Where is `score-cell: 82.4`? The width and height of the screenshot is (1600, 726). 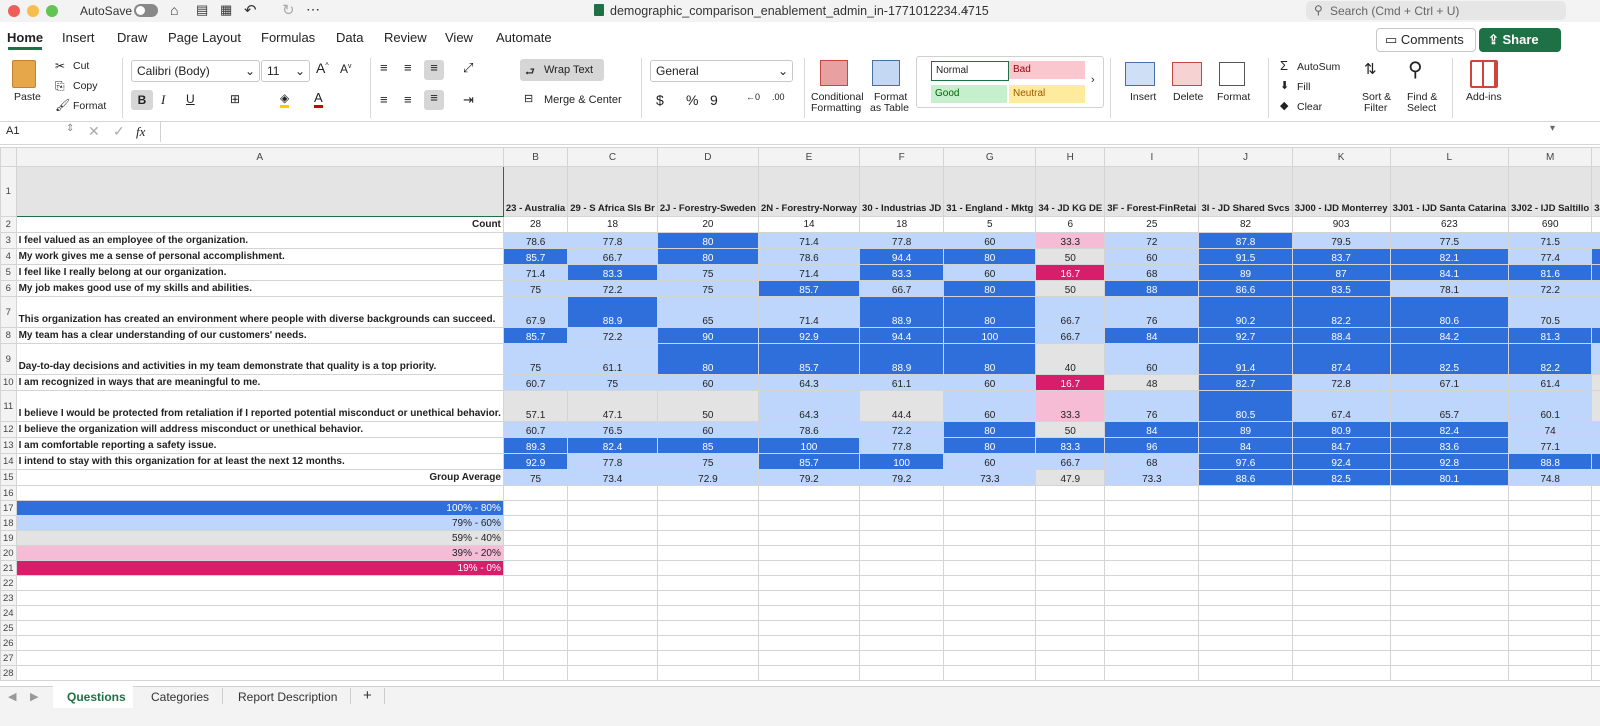
score-cell: 82.4 is located at coordinates (1449, 429).